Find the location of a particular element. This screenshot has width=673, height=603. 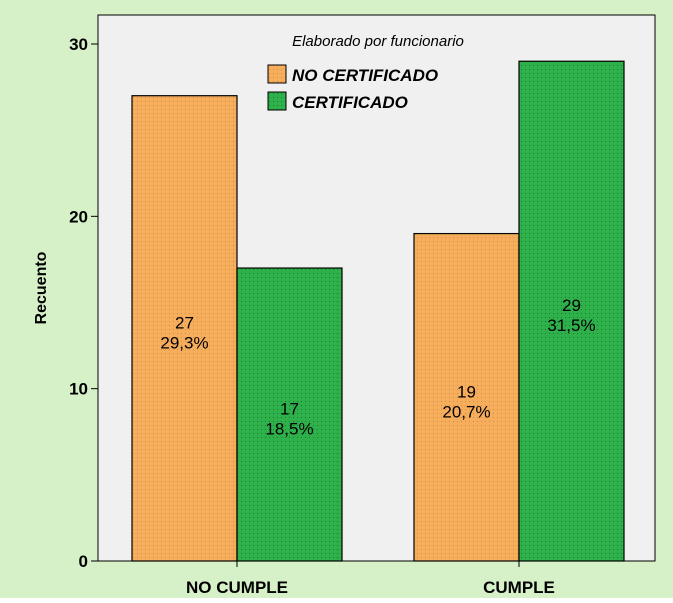

x-axis: NO CUMPLE CUMPLE is located at coordinates (370, 579).